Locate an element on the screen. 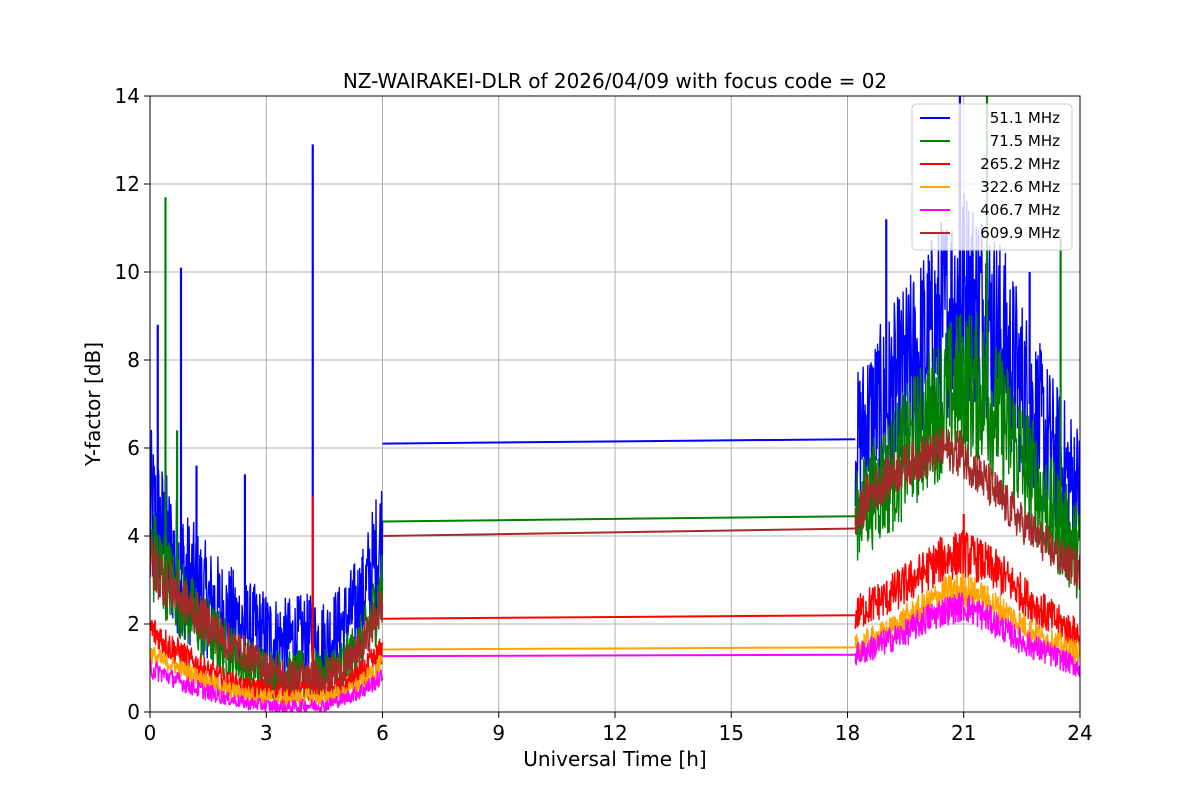 Image resolution: width=1200 pixels, height=800 pixels. y-axis: 0 2 4 6 8 10 12 14 is located at coordinates (132, 404).